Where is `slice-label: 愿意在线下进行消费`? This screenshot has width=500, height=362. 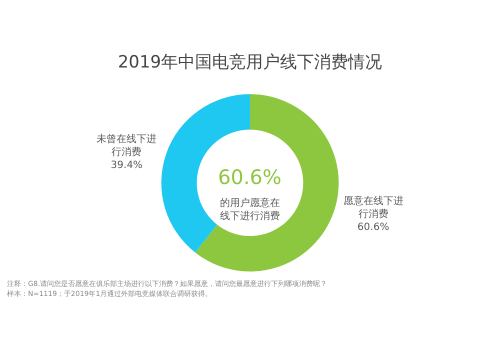 slice-label: 愿意在线下进行消费 is located at coordinates (373, 207).